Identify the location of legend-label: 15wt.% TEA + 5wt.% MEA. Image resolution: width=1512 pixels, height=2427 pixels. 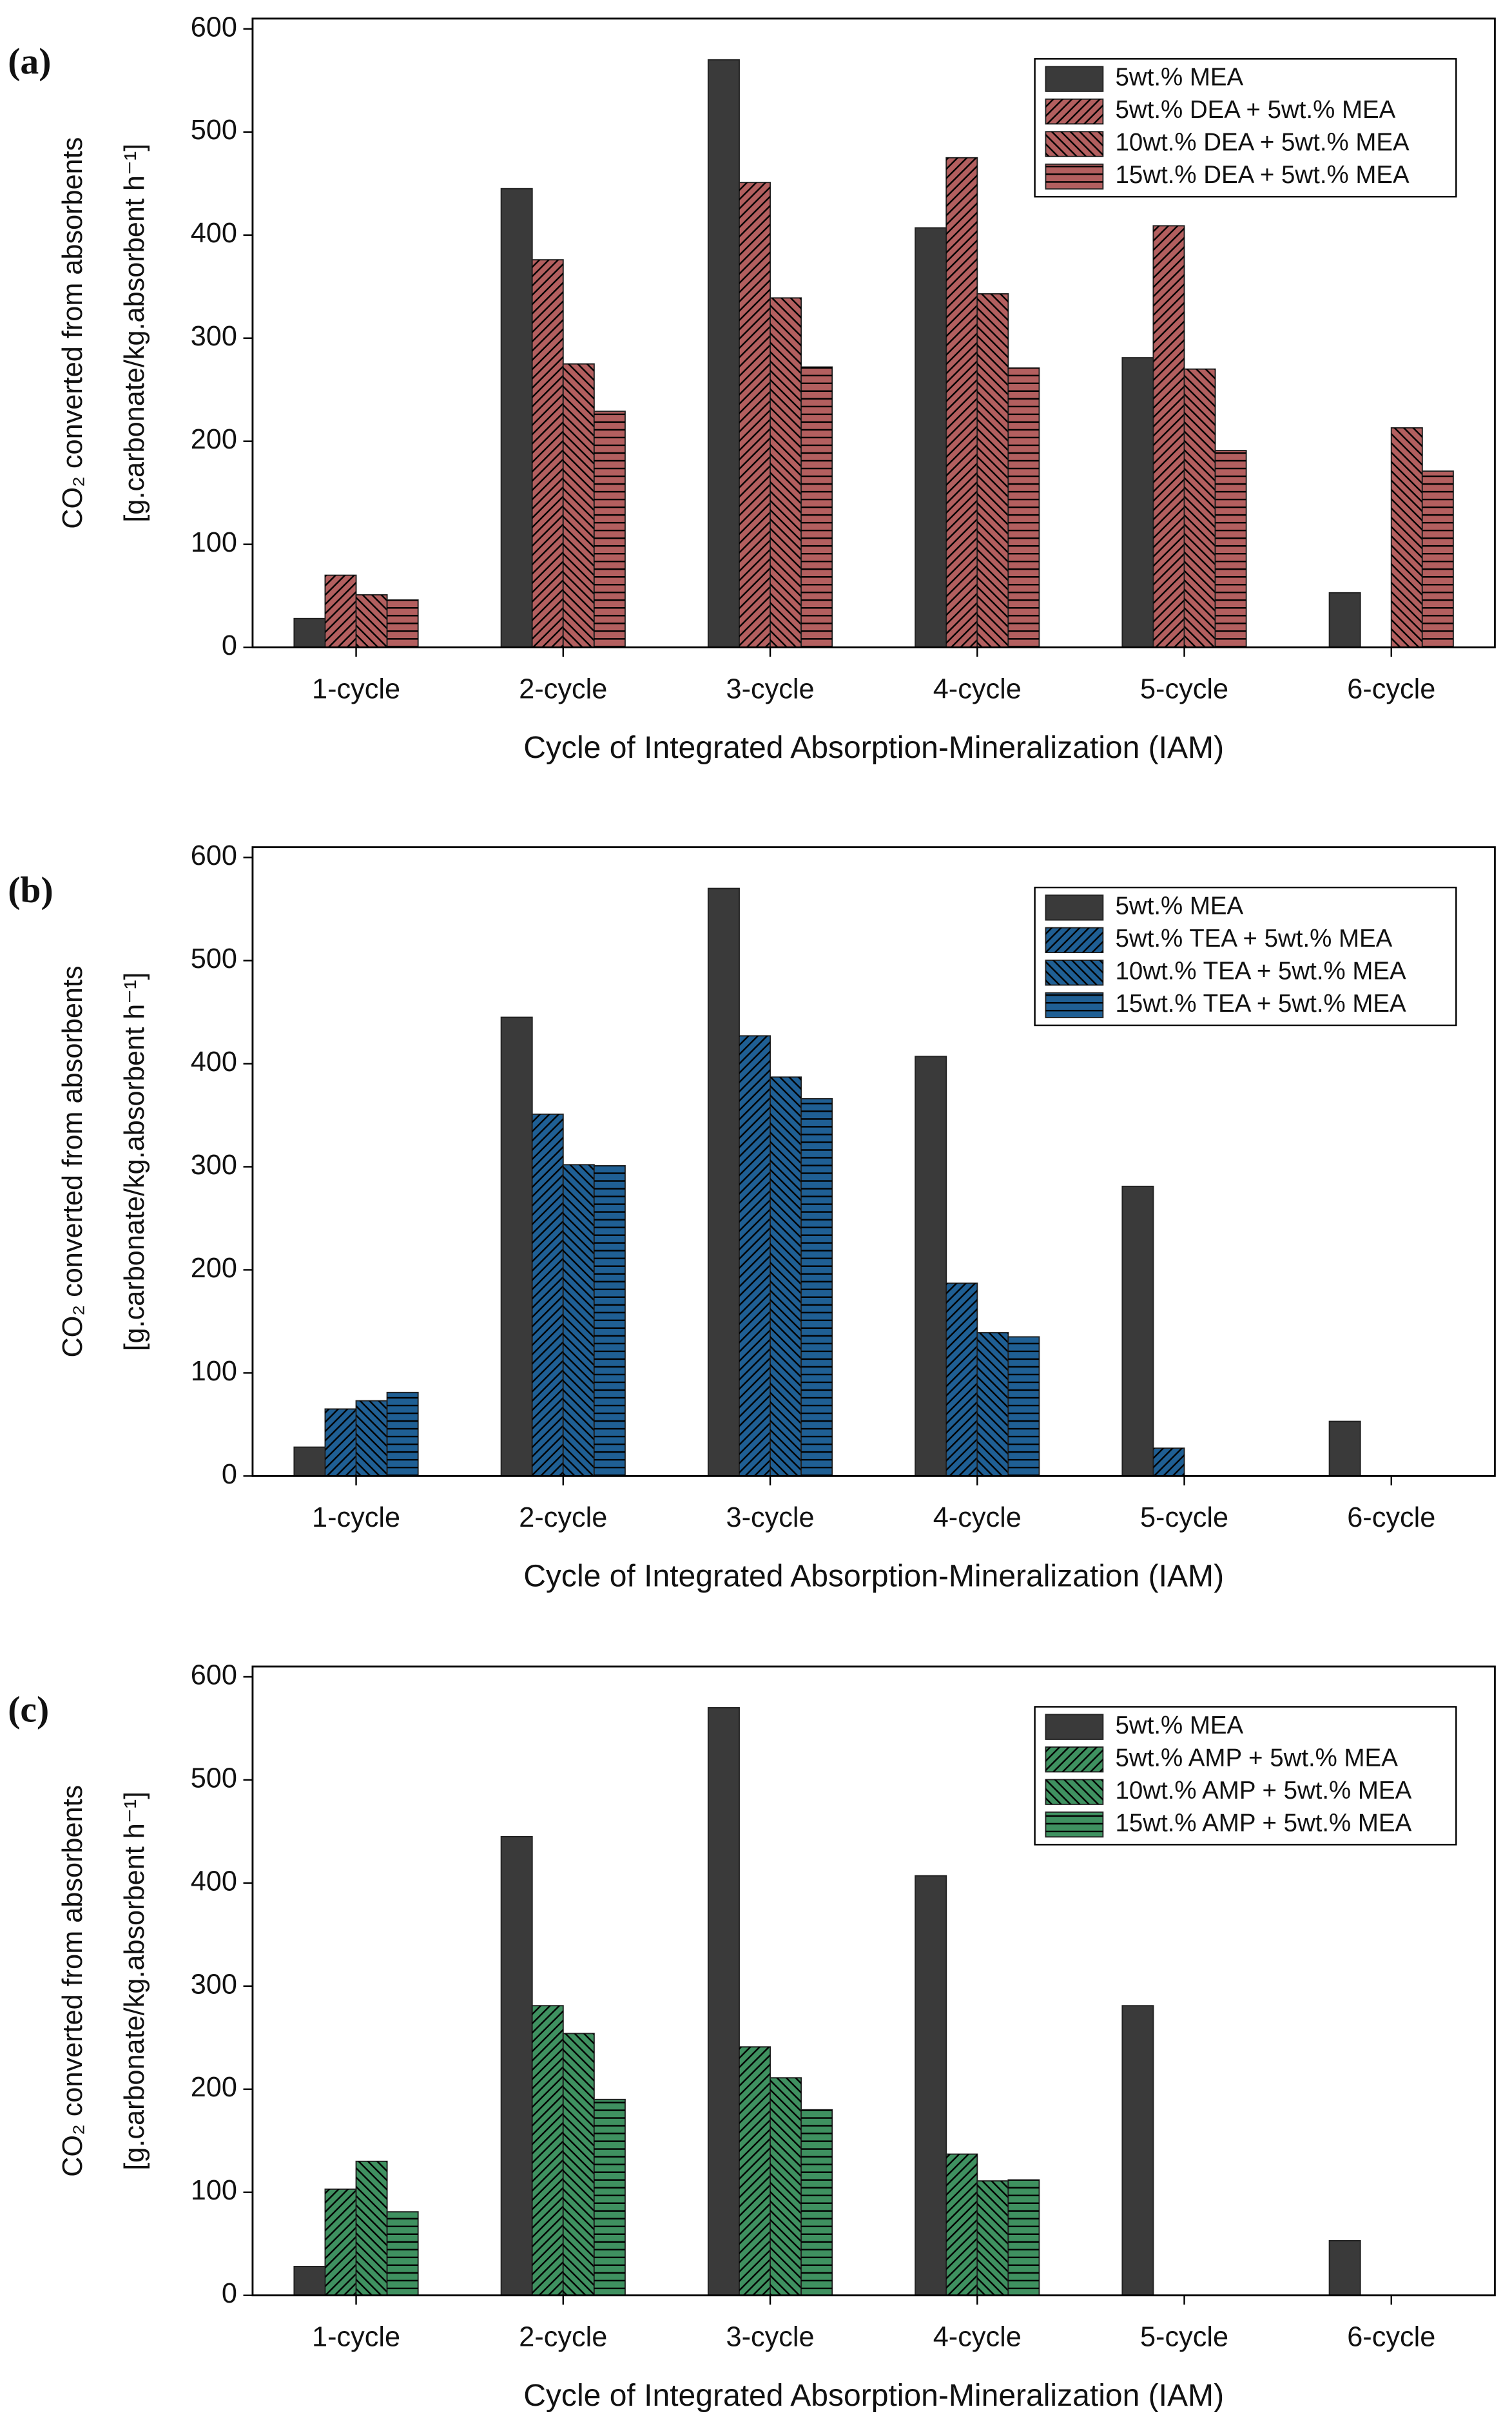
(1261, 1004).